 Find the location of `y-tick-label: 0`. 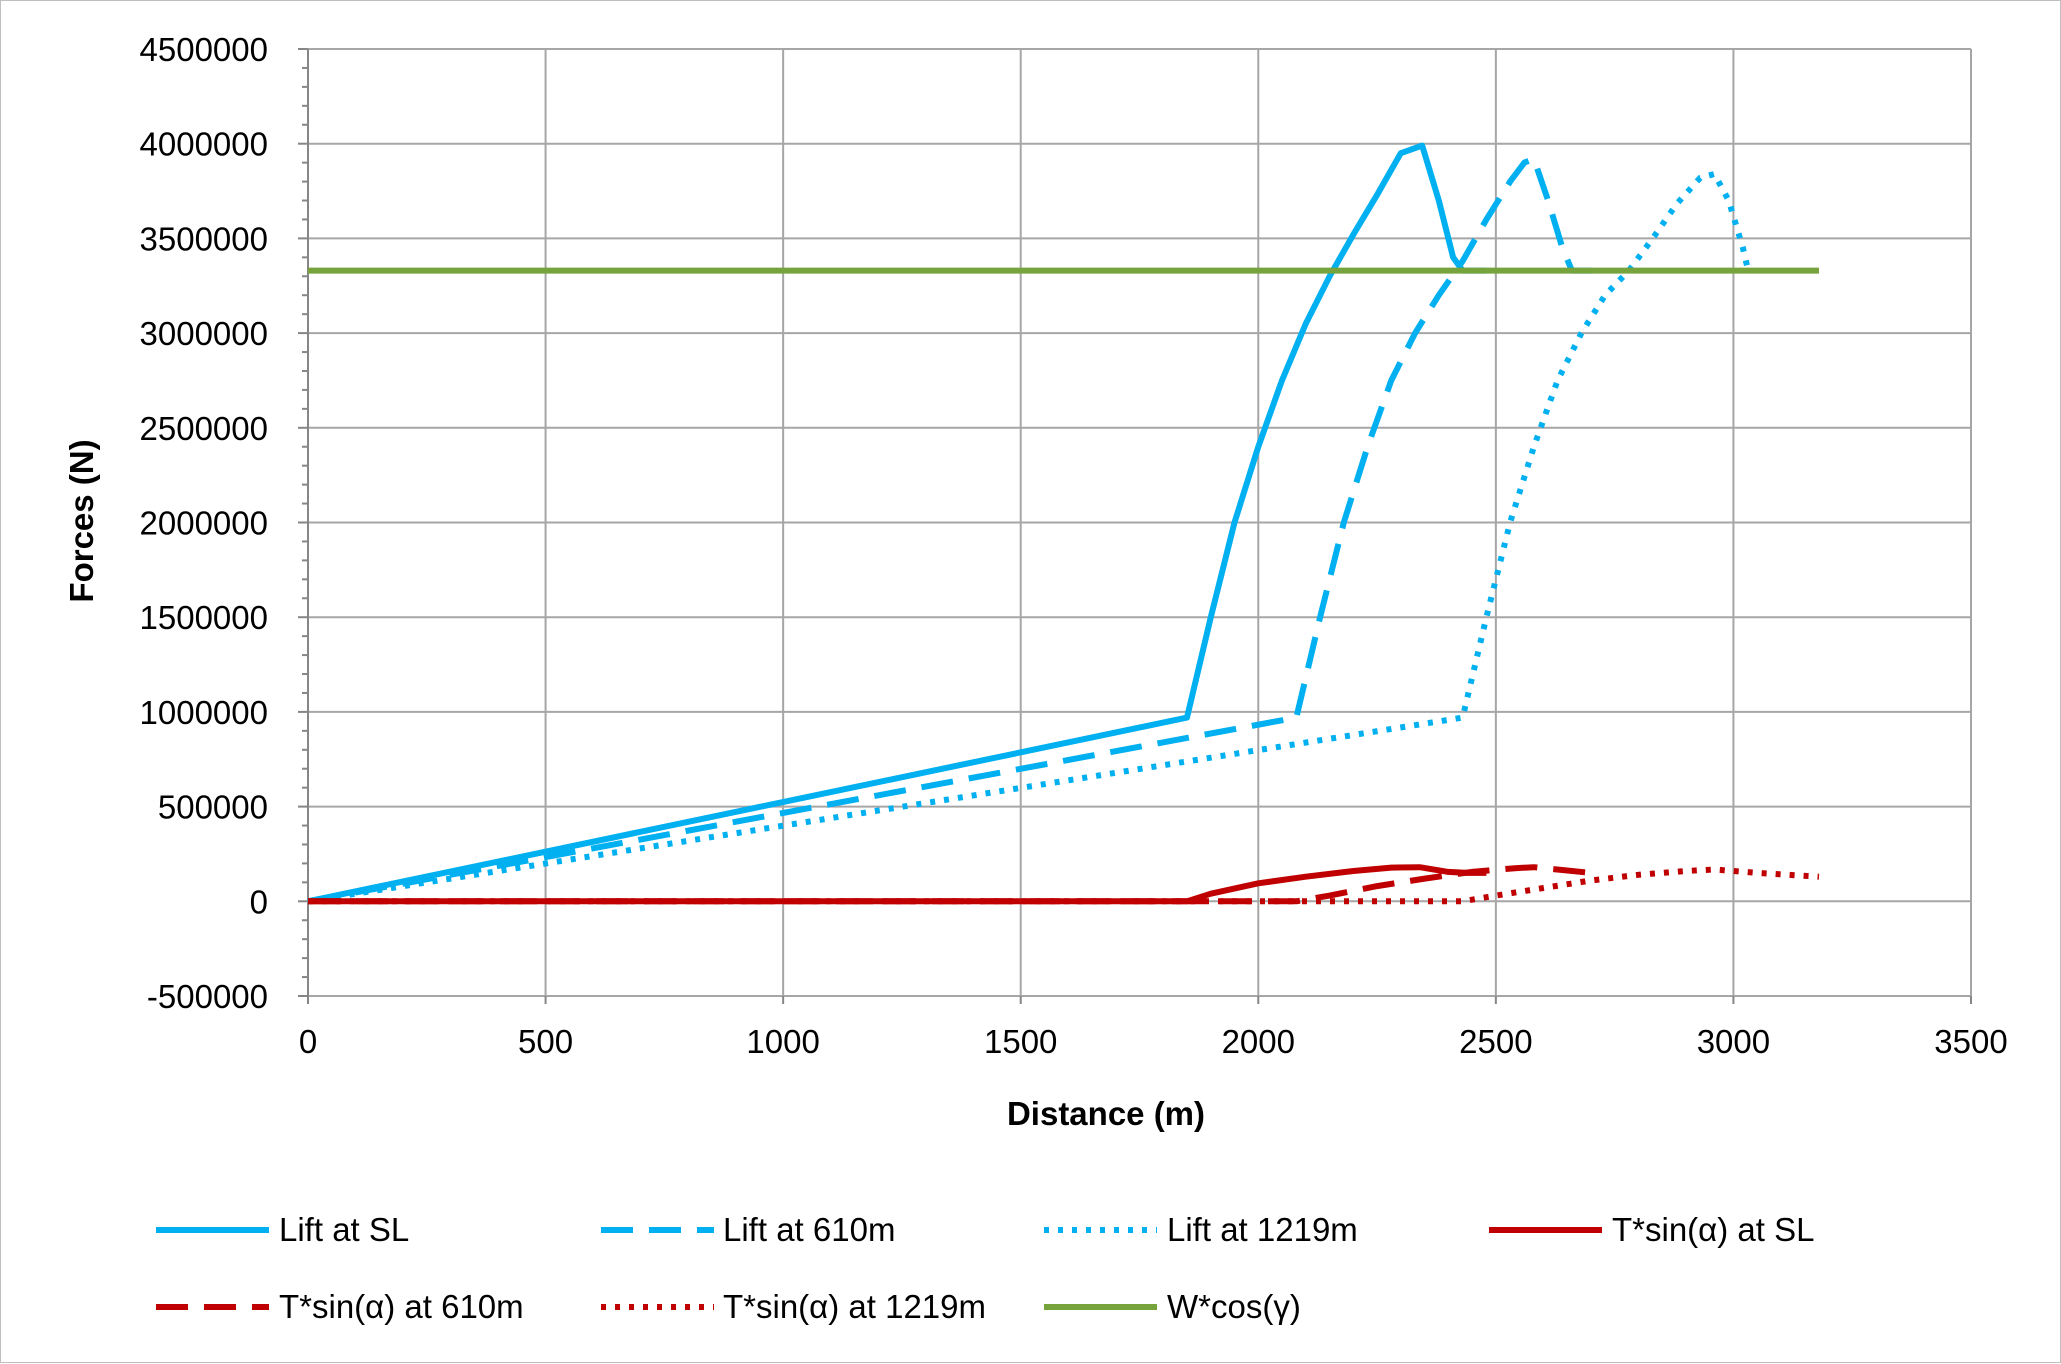

y-tick-label: 0 is located at coordinates (259, 901).